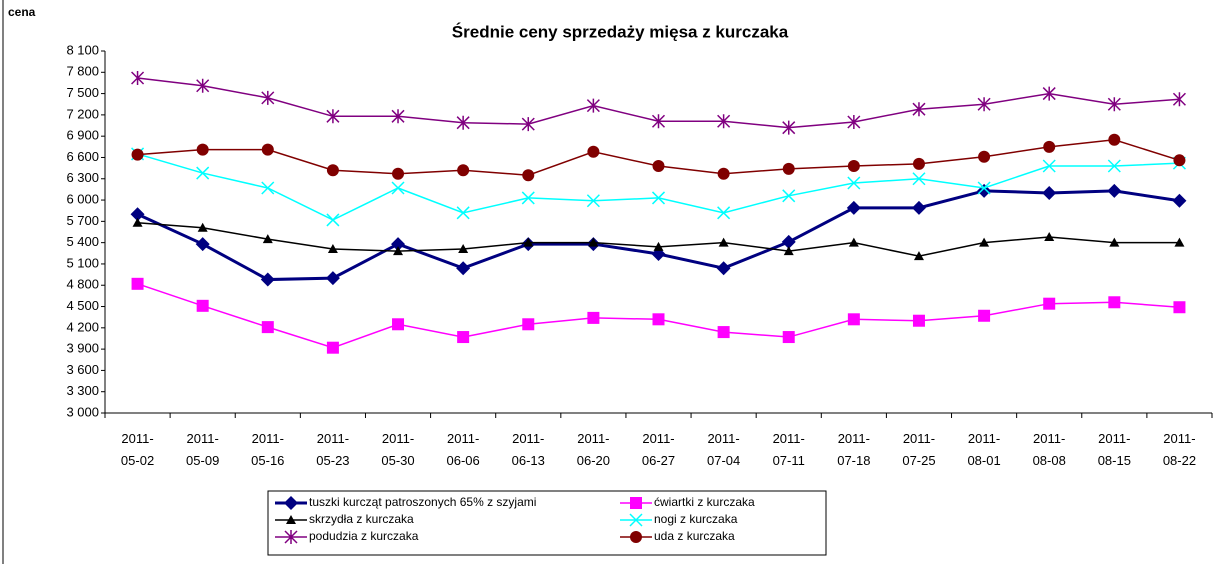 Image resolution: width=1229 pixels, height=564 pixels. I want to click on x-tick-label: 2011-08-15, so click(1114, 449).